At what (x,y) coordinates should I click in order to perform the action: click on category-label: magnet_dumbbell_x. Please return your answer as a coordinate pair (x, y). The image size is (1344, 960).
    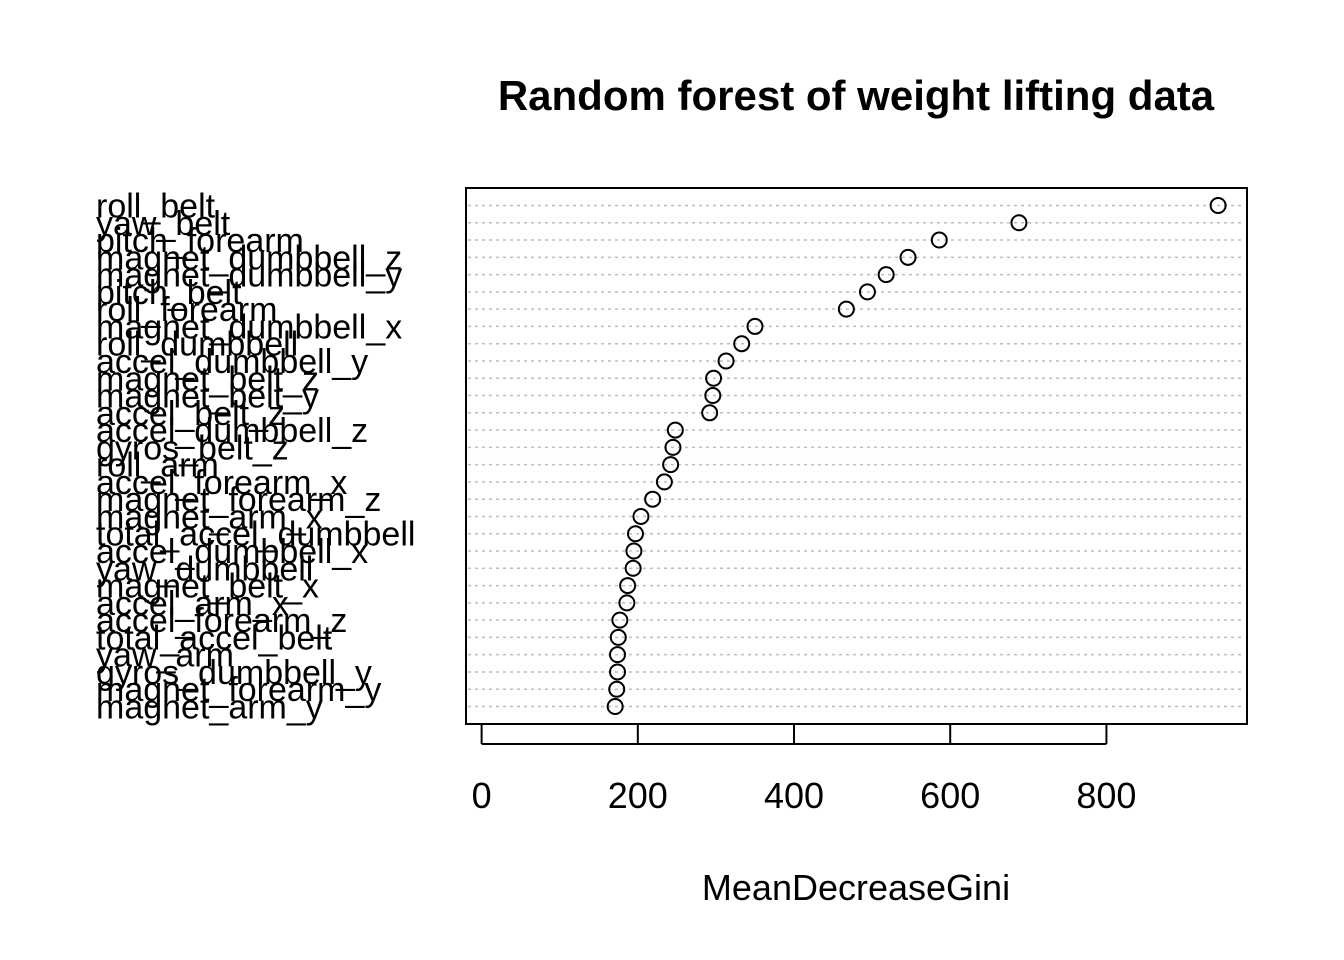
    Looking at the image, I should click on (249, 327).